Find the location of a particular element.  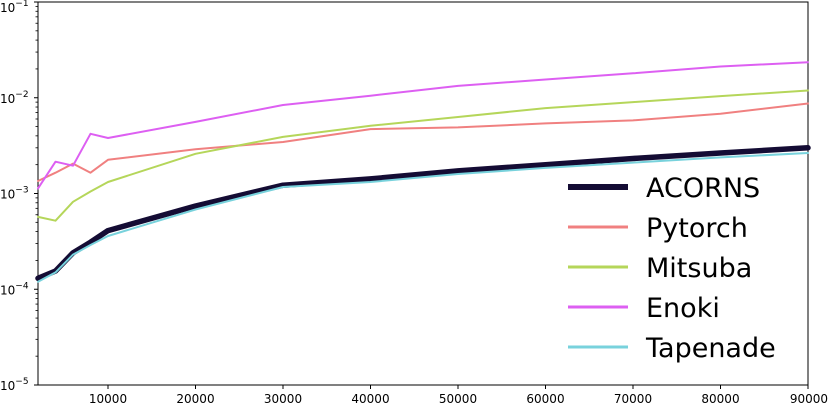

x-tick-label: 50000 is located at coordinates (458, 399).